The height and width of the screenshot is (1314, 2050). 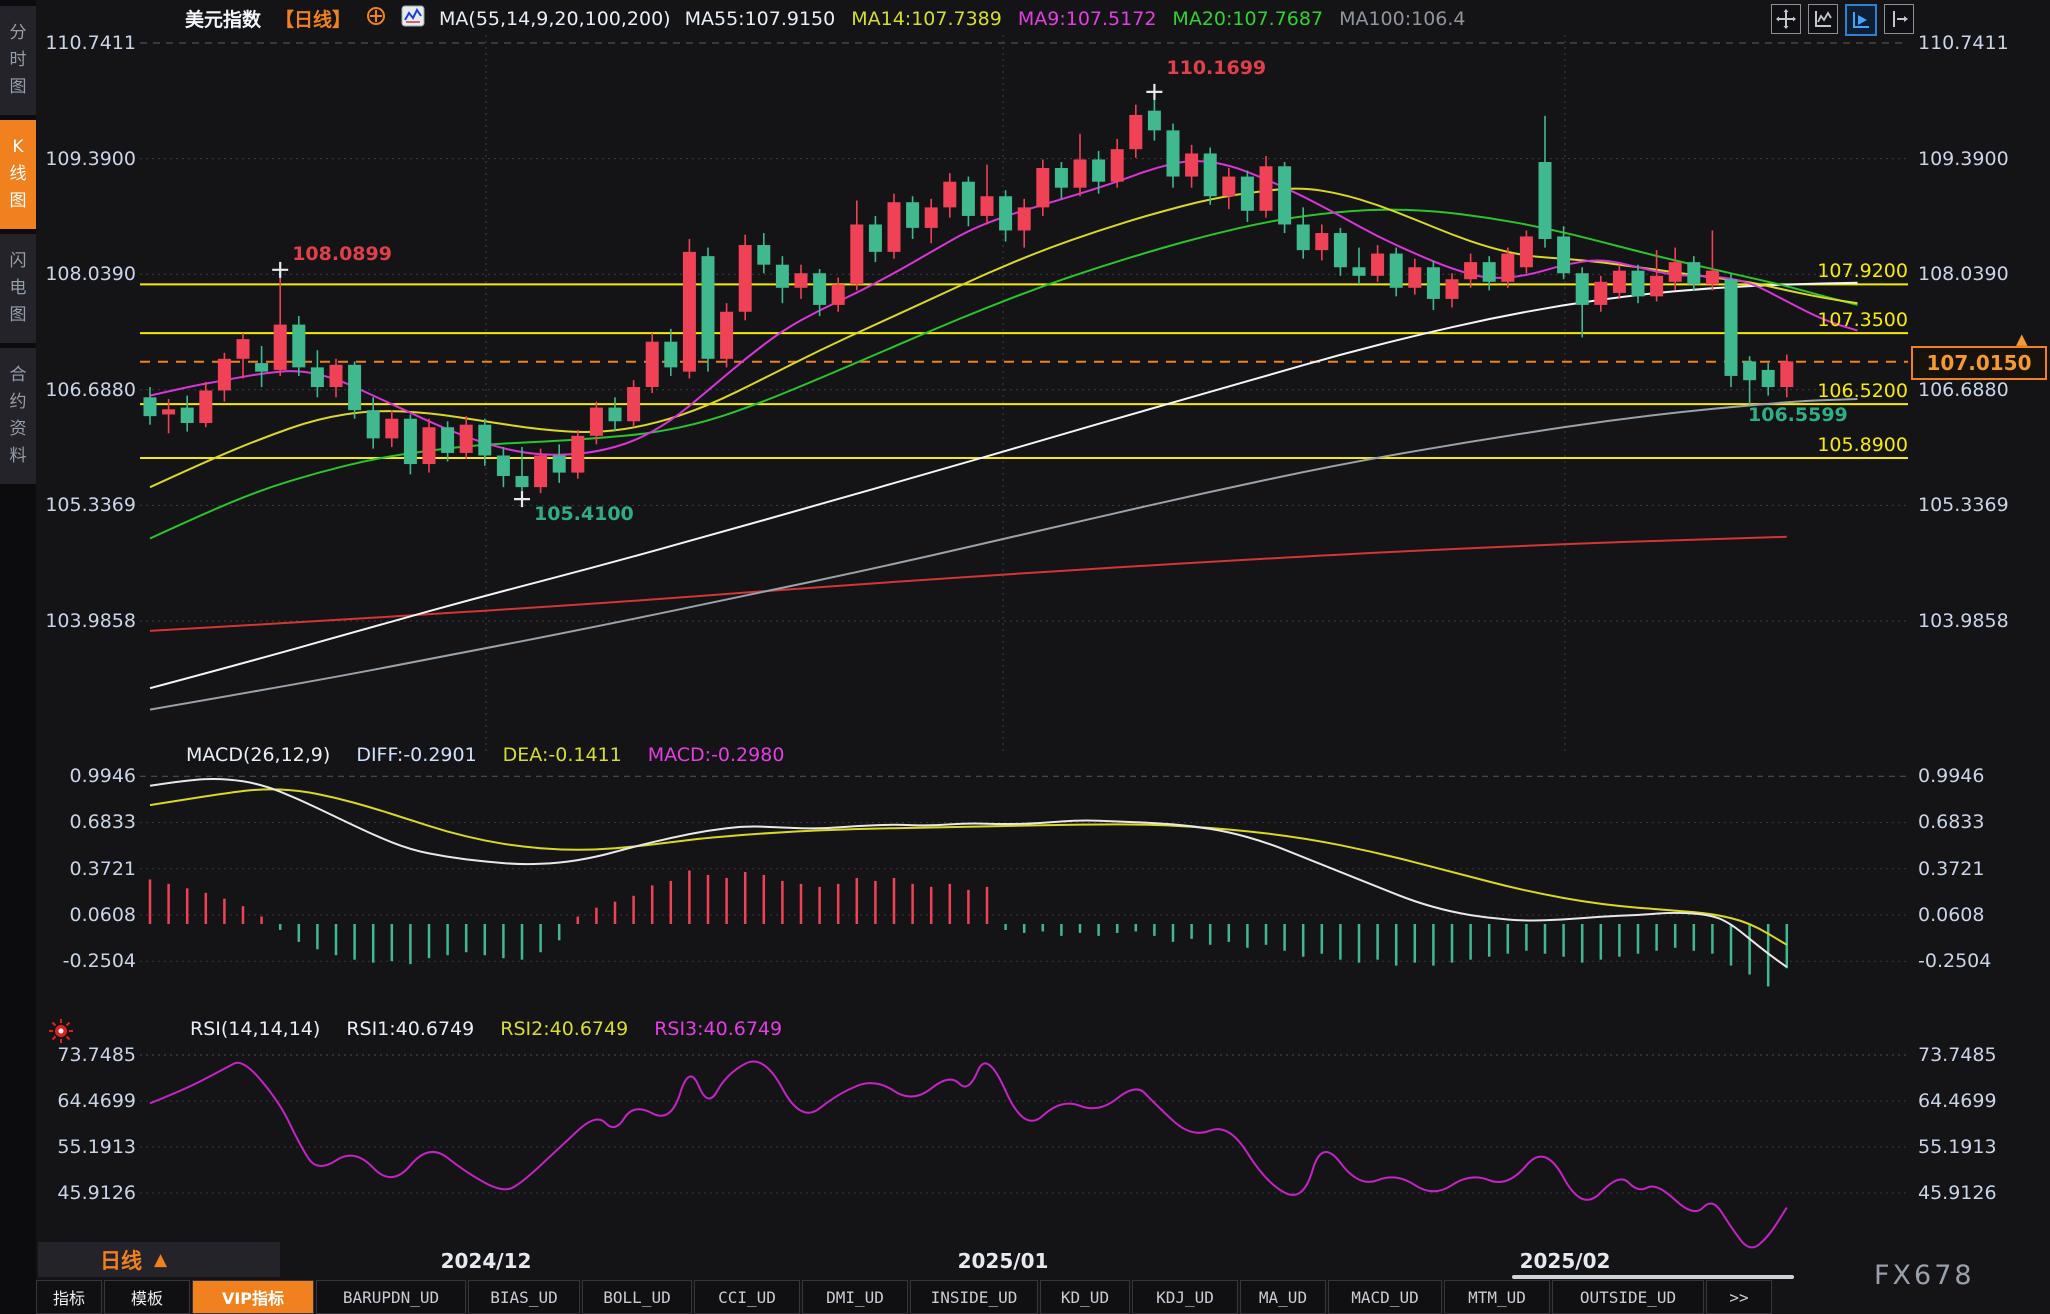 What do you see at coordinates (410, 1029) in the screenshot?
I see `rsi1-value: RSI1:40.6749` at bounding box center [410, 1029].